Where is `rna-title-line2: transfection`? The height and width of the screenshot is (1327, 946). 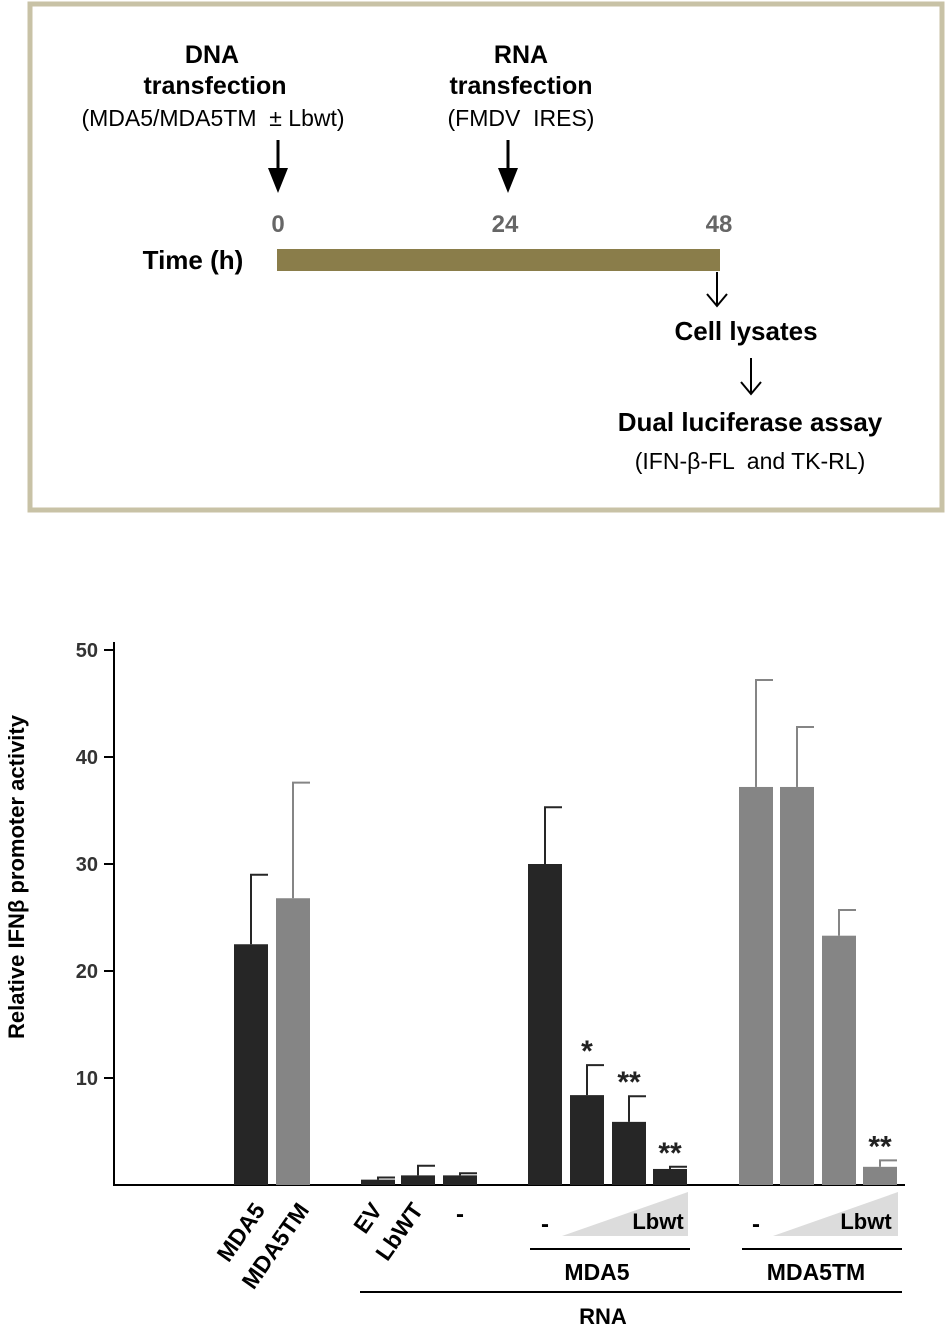 rna-title-line2: transfection is located at coordinates (520, 86).